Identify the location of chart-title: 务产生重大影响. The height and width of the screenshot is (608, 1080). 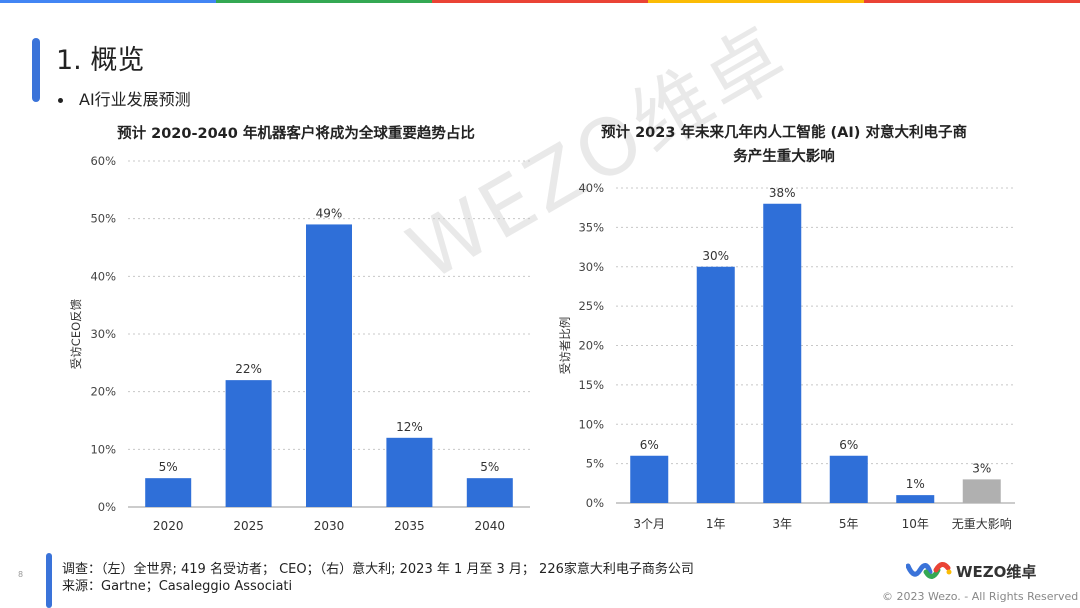
(784, 156).